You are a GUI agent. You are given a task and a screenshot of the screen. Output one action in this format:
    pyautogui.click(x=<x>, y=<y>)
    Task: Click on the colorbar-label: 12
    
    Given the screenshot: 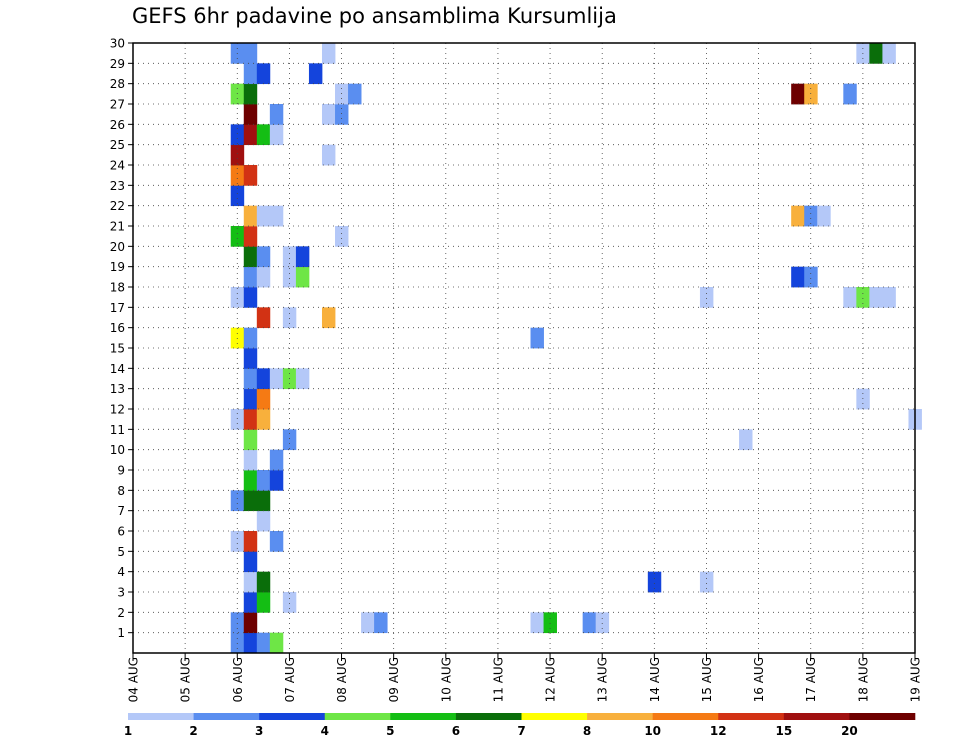 What is the action you would take?
    pyautogui.click(x=718, y=731)
    